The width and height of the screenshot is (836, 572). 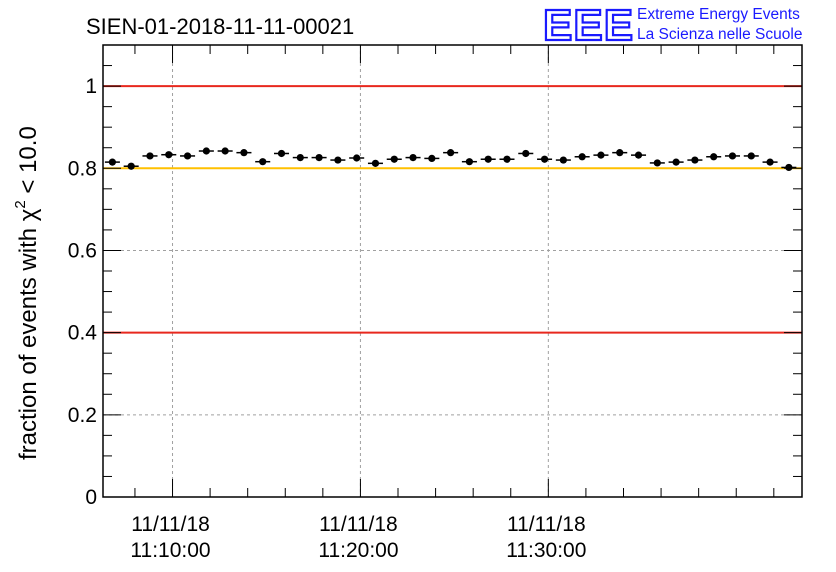 What do you see at coordinates (719, 34) in the screenshot?
I see `logo-line-2: La Scienza nelle Scuole` at bounding box center [719, 34].